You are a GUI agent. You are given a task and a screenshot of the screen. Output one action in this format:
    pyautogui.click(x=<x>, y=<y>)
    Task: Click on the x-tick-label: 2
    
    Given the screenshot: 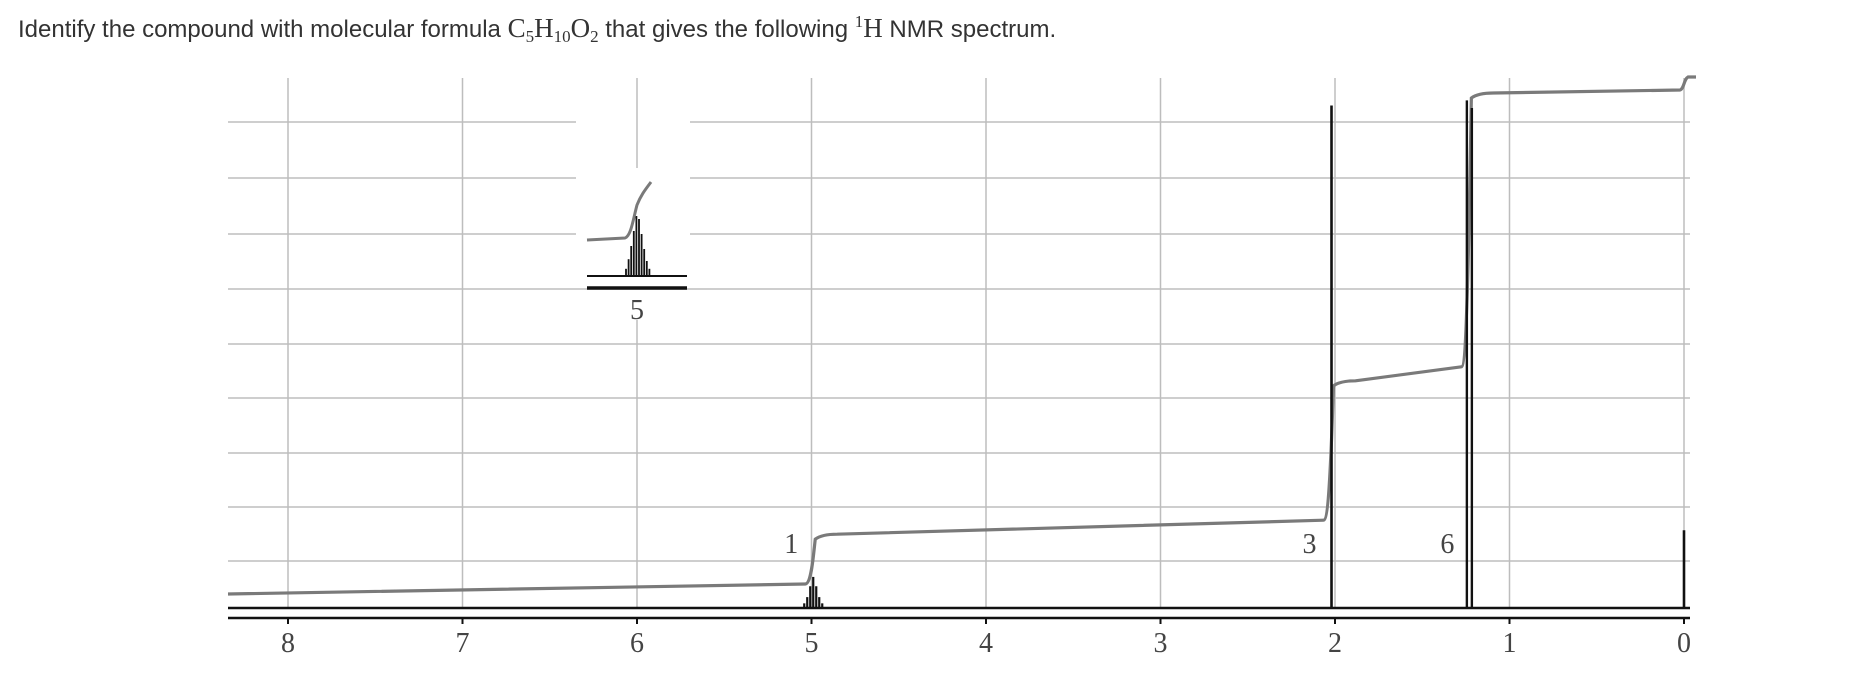 What is the action you would take?
    pyautogui.click(x=1335, y=643)
    